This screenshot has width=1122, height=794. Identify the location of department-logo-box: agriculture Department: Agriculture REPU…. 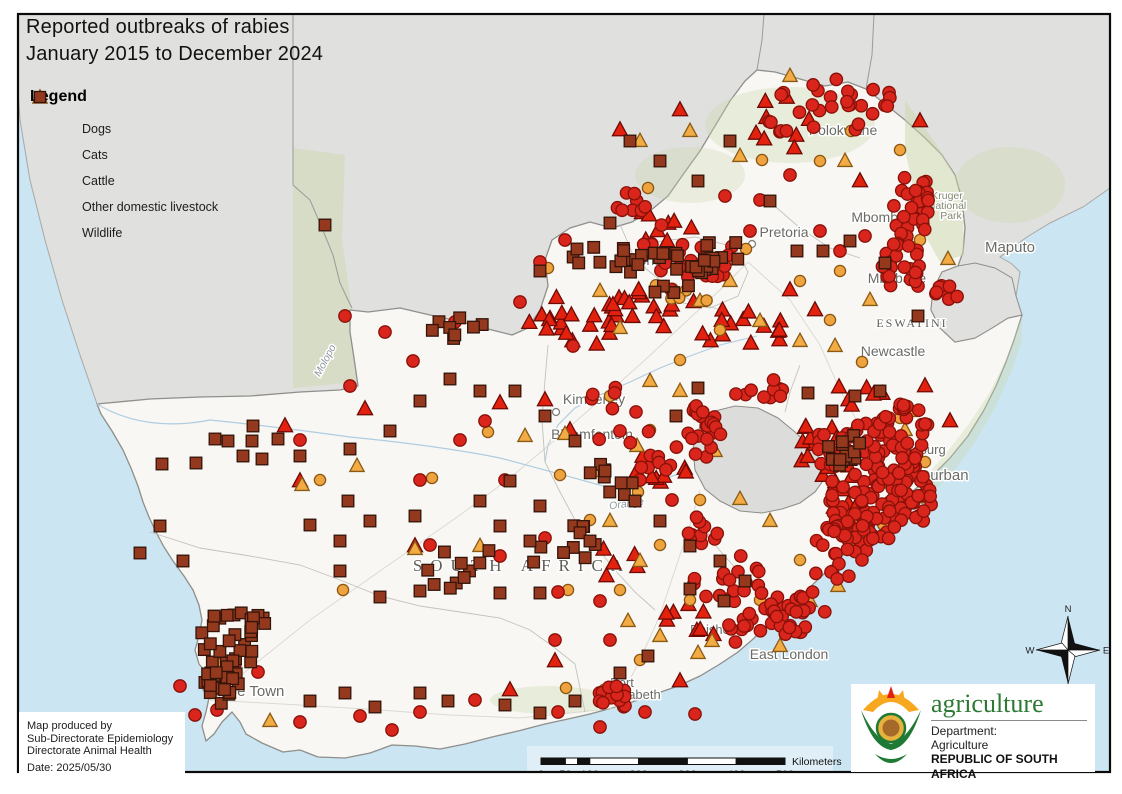
(973, 732).